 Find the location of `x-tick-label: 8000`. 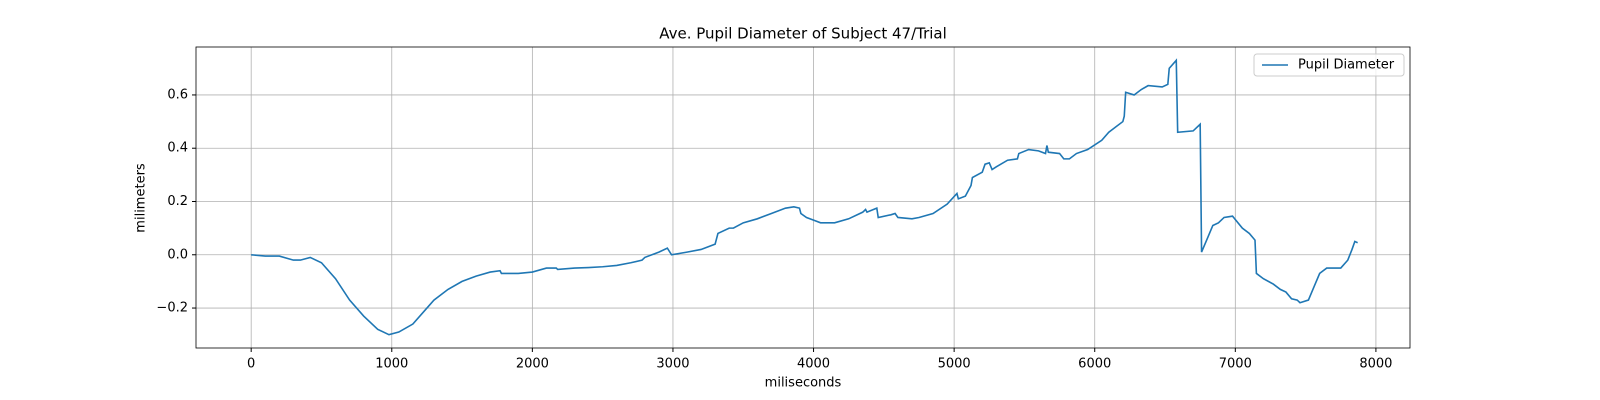

x-tick-label: 8000 is located at coordinates (1375, 364).